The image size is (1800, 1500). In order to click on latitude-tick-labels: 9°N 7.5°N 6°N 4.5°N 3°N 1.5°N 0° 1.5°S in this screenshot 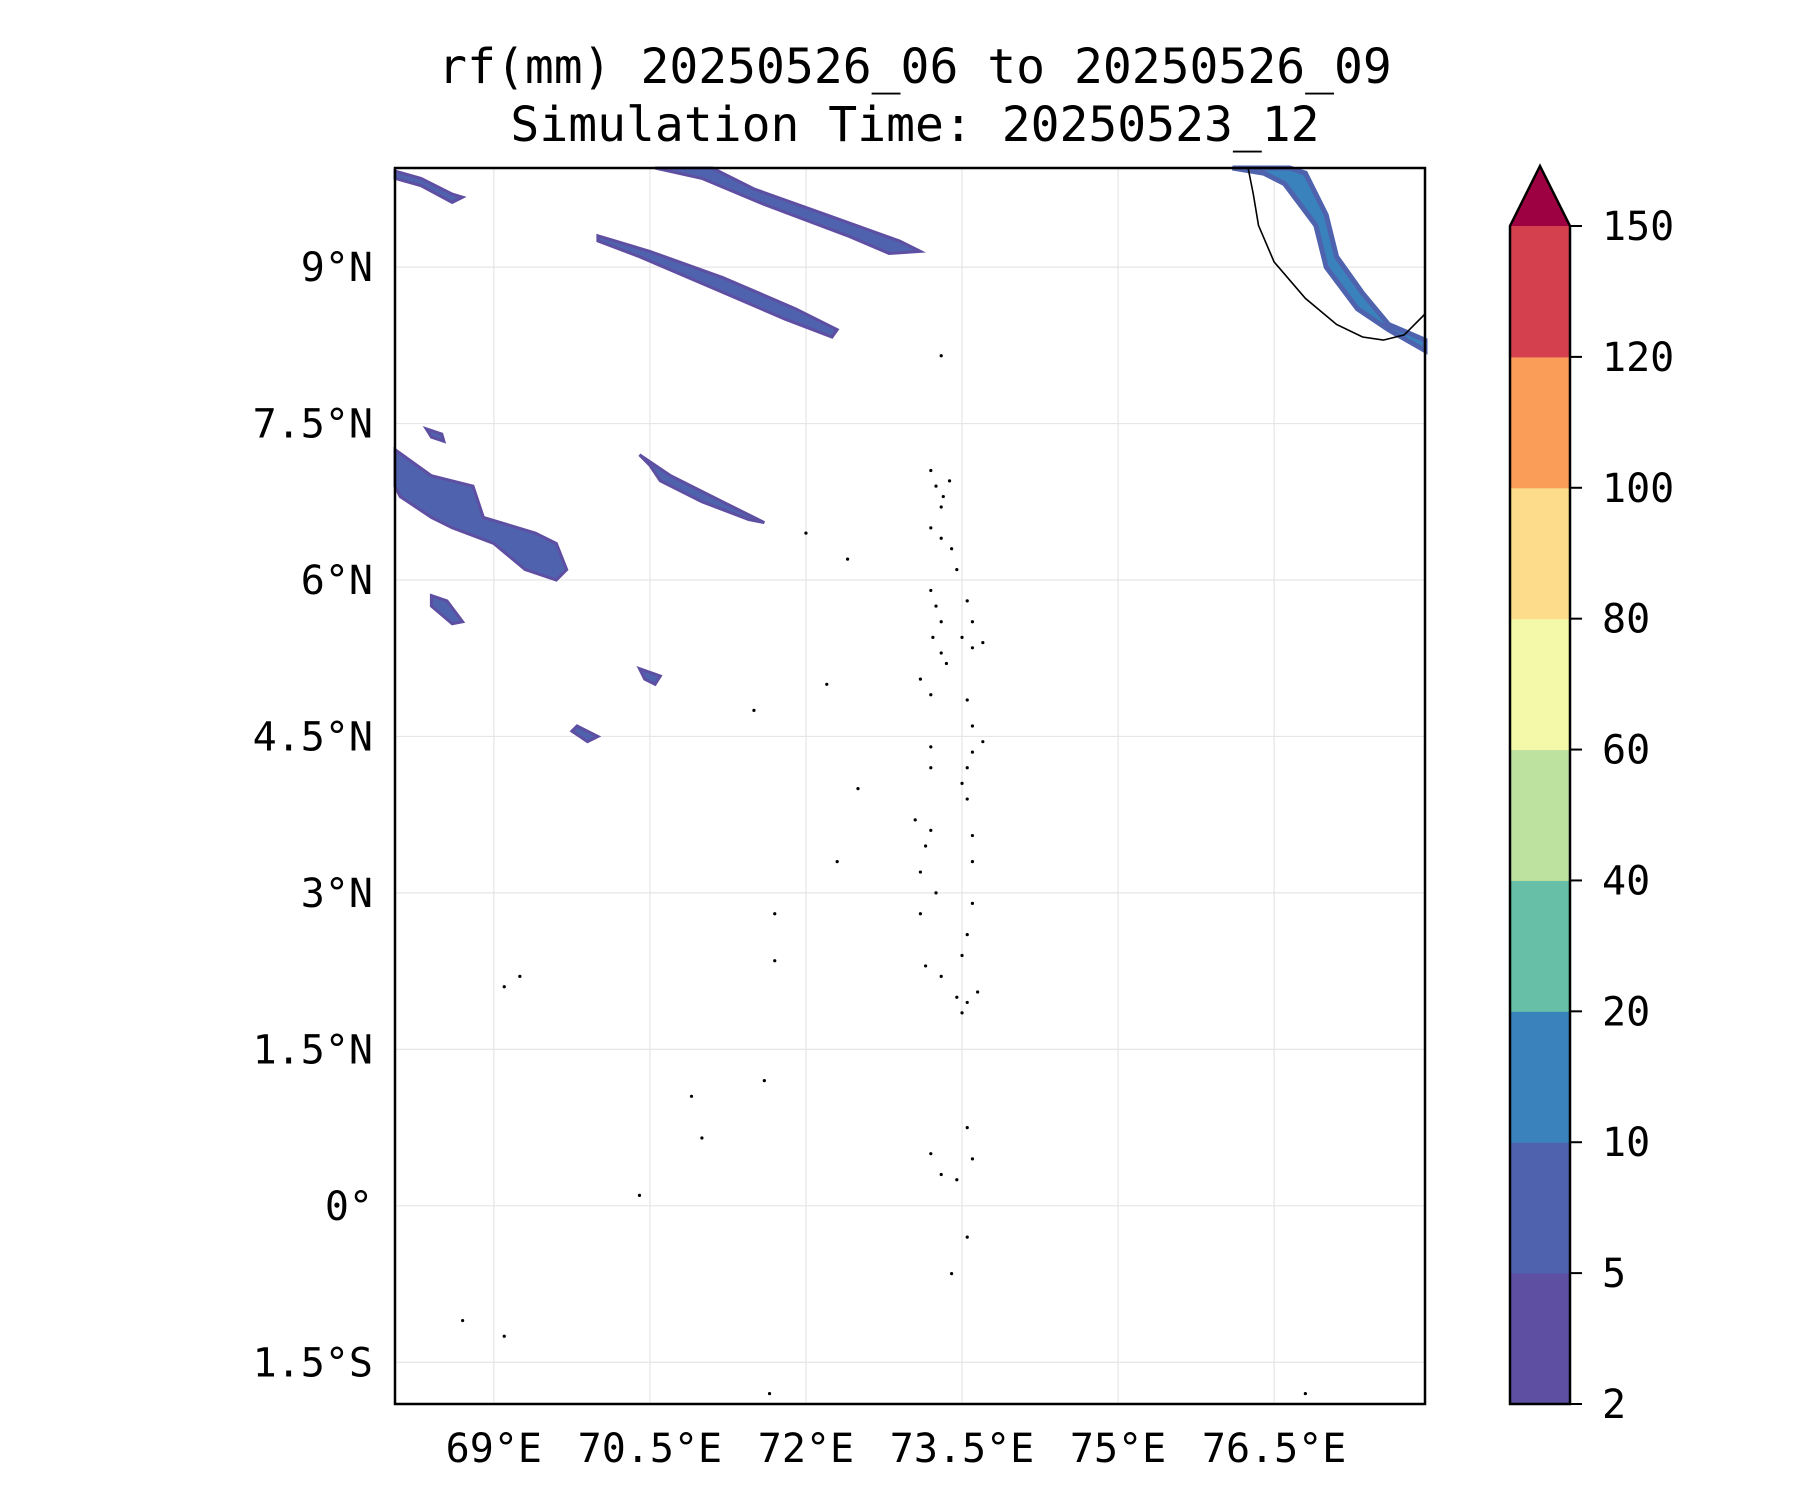, I will do `click(313, 815)`.